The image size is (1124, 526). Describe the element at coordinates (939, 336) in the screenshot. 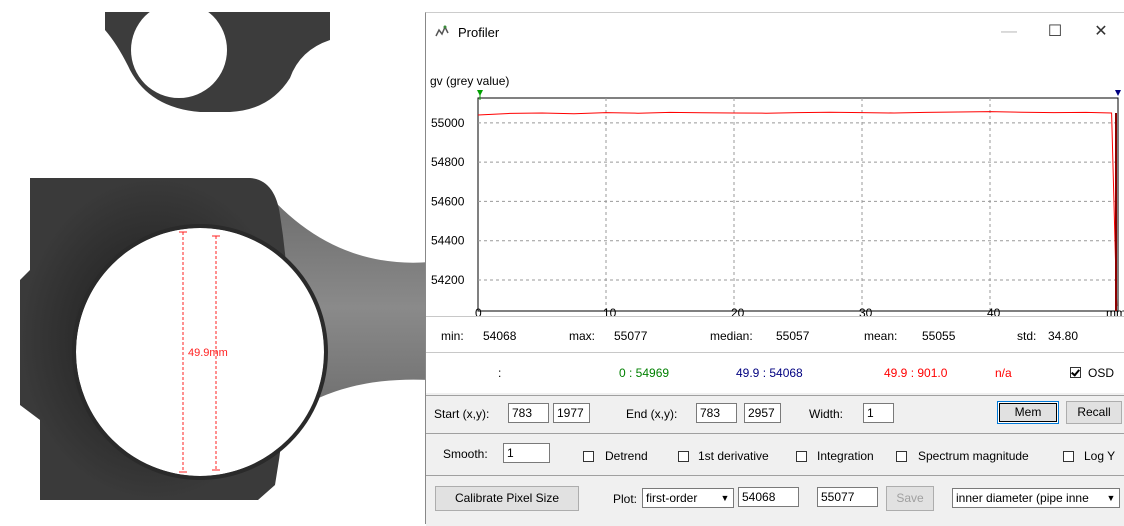

I see `mean-value: 55055` at that location.